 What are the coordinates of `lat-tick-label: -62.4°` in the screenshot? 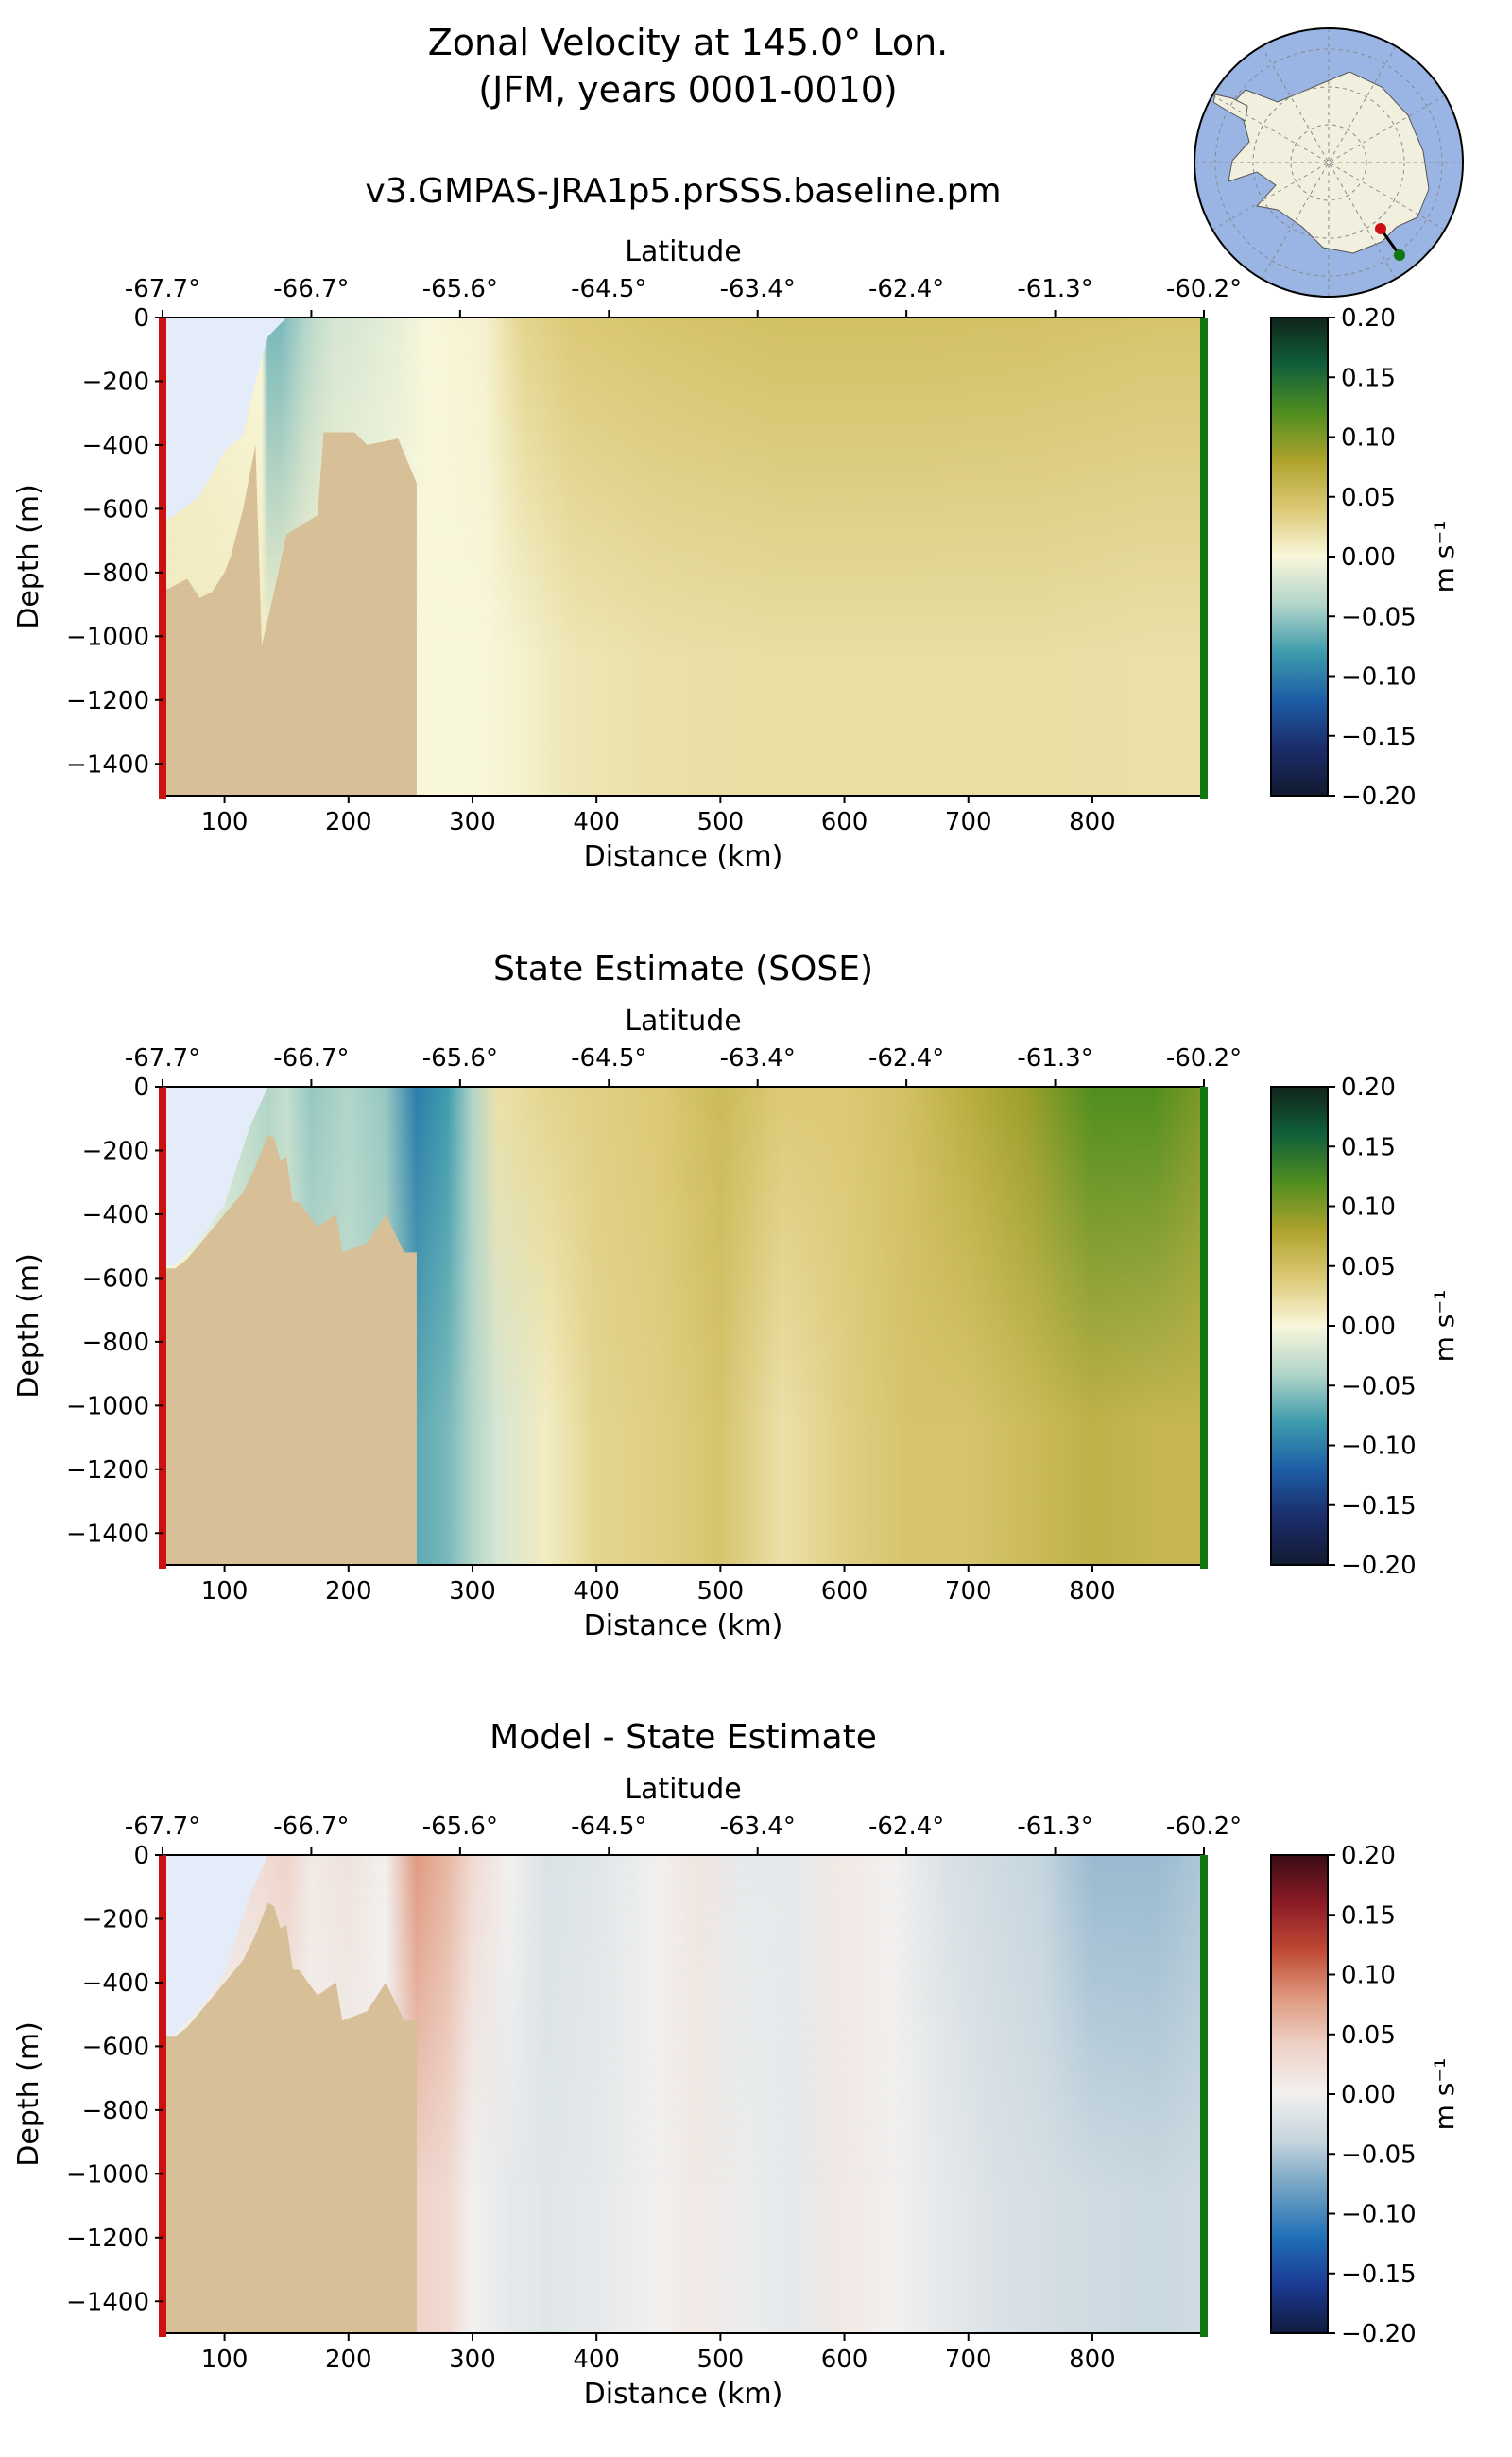 It's located at (906, 1827).